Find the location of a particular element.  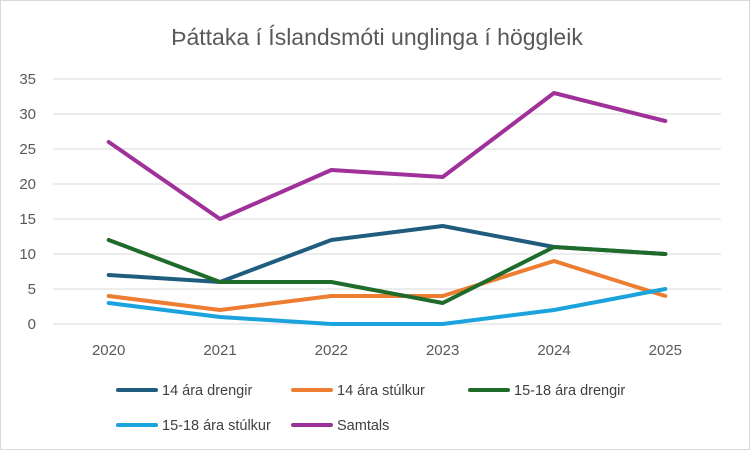

y-tick-label: 5 is located at coordinates (32, 289).